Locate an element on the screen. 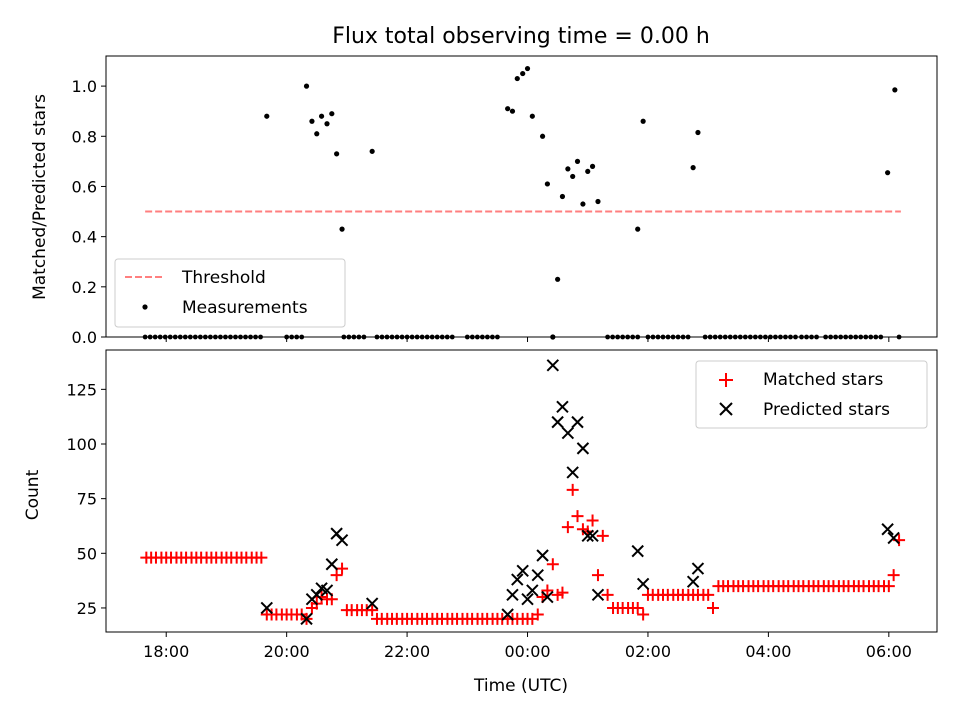 The width and height of the screenshot is (960, 720). bottom-legend-predicted-swatch is located at coordinates (726, 409).